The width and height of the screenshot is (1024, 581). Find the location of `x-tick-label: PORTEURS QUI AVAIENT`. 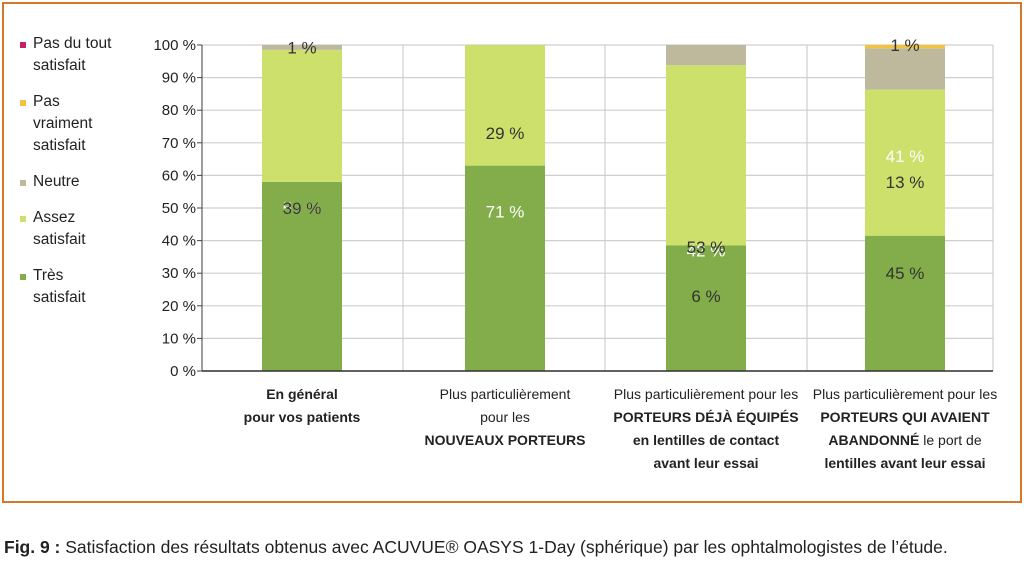

x-tick-label: PORTEURS QUI AVAIENT is located at coordinates (905, 417).